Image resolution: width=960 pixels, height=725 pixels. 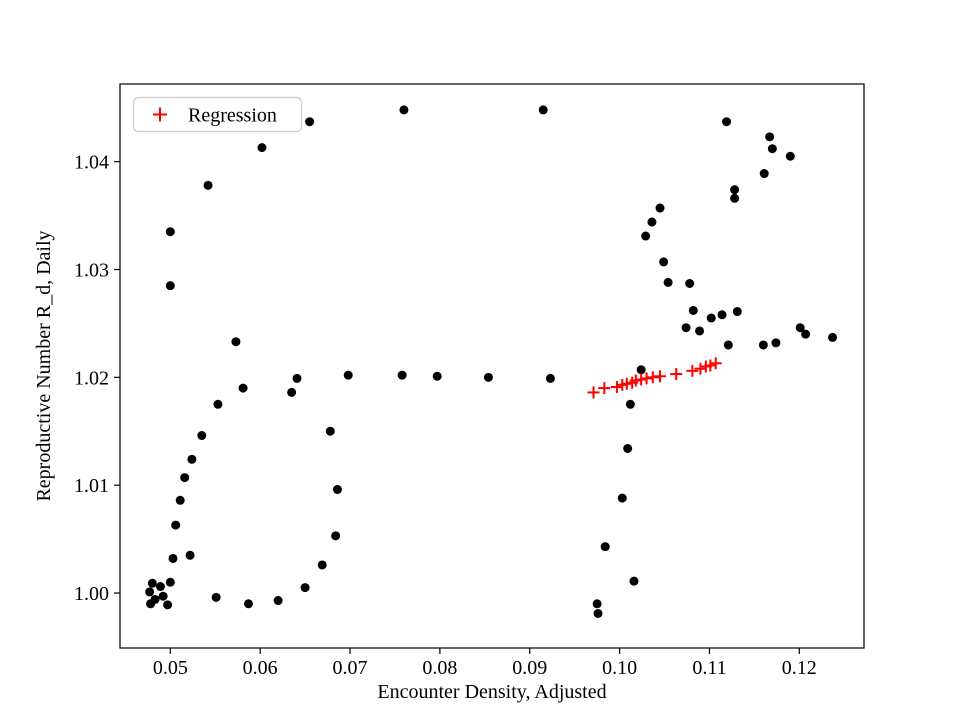 What do you see at coordinates (44, 365) in the screenshot?
I see `y-axis-label: Reproductive Number R_d, Daily` at bounding box center [44, 365].